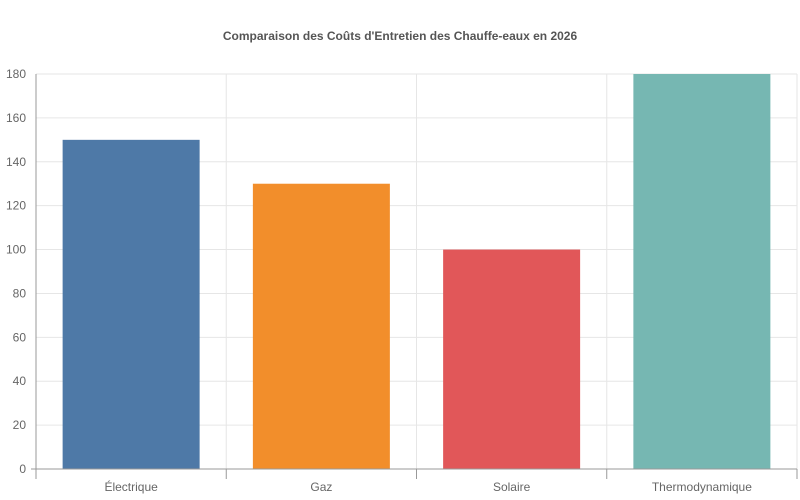 Image resolution: width=800 pixels, height=500 pixels. Describe the element at coordinates (20, 425) in the screenshot. I see `y-tick-label: 20` at that location.